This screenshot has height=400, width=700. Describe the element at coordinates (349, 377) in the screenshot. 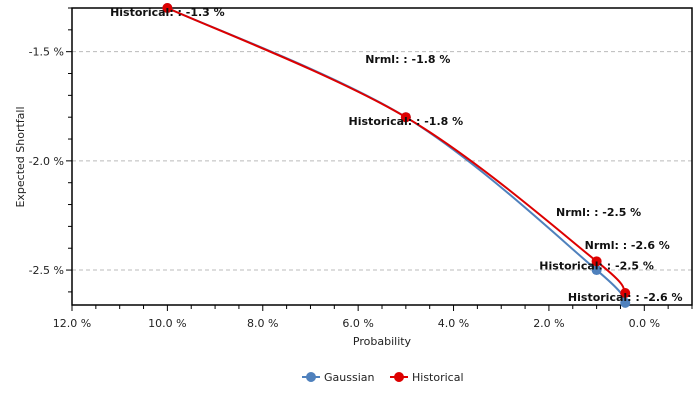

I see `legend-label-gaussian: Gaussian` at that location.